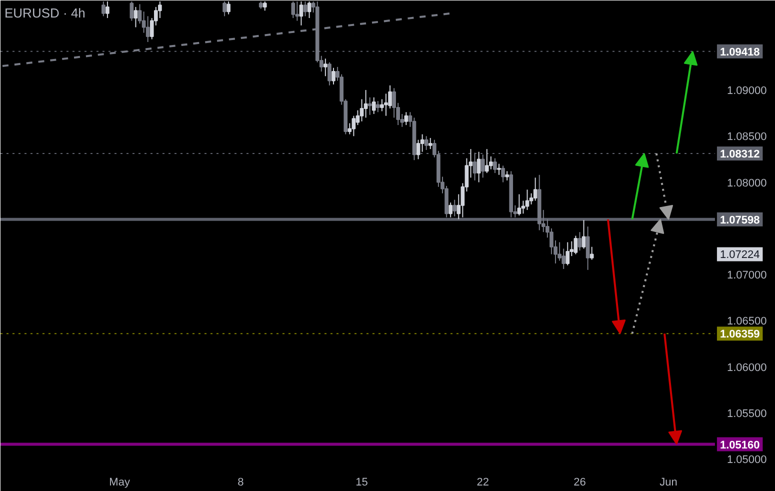 This screenshot has height=491, width=775. What do you see at coordinates (746, 183) in the screenshot?
I see `y-tick-label: 1.08000` at bounding box center [746, 183].